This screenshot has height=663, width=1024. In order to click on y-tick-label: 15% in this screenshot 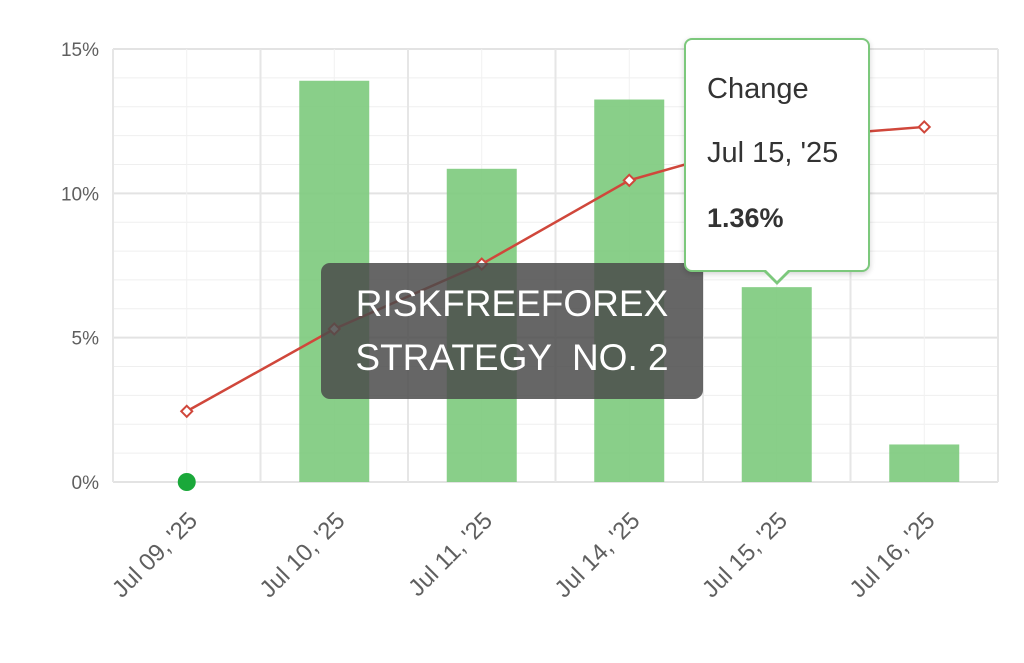, I will do `click(80, 50)`.